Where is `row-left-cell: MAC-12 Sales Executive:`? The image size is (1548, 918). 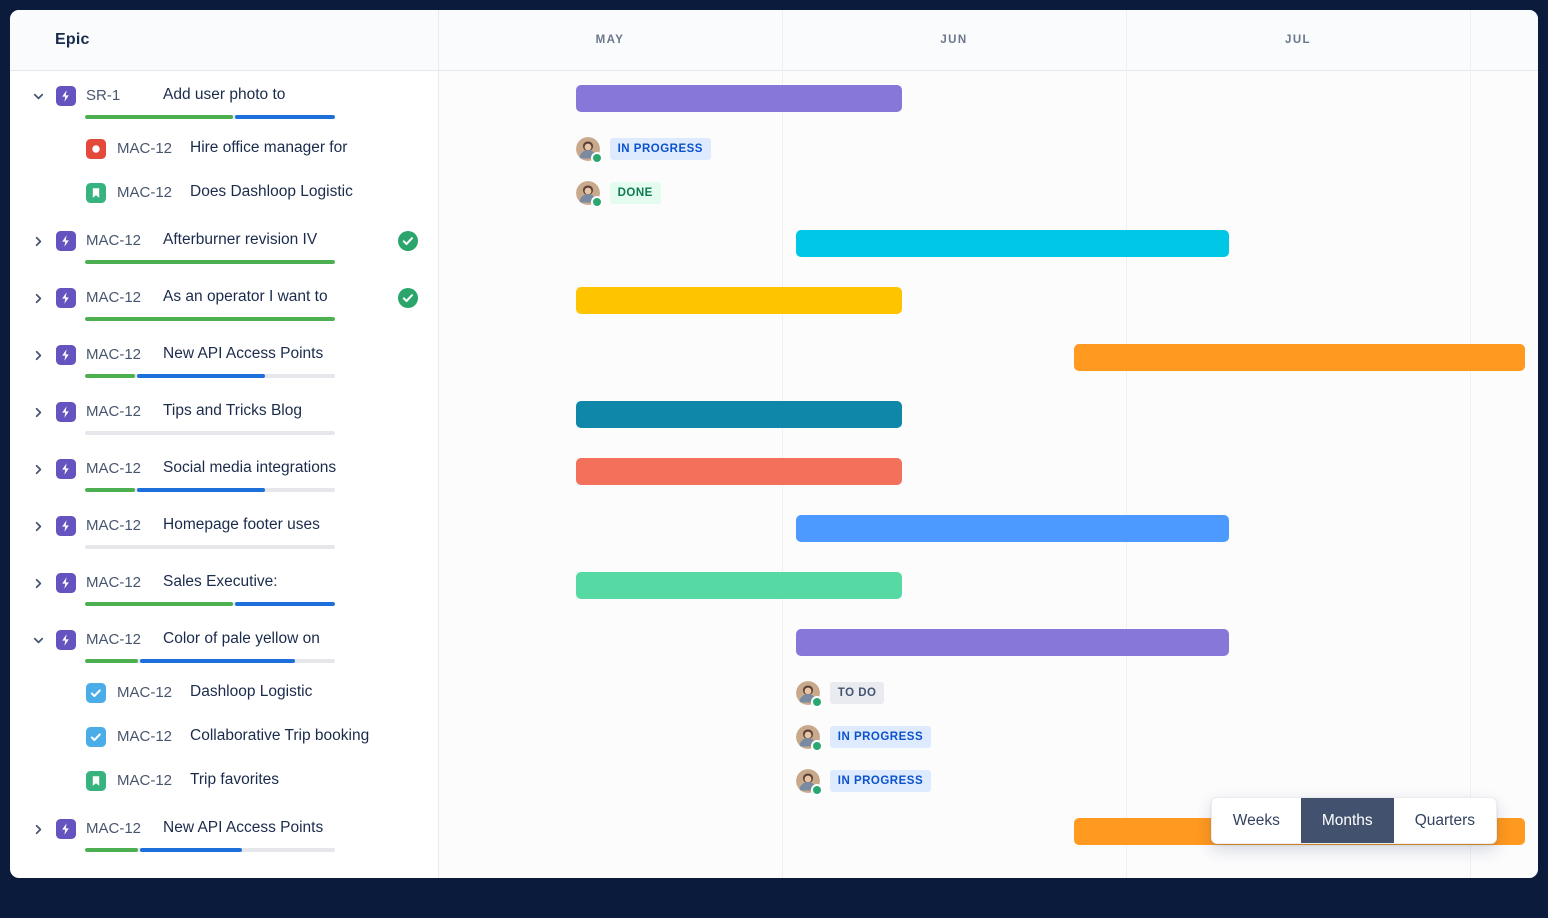
row-left-cell: MAC-12 Sales Executive: is located at coordinates (224, 585).